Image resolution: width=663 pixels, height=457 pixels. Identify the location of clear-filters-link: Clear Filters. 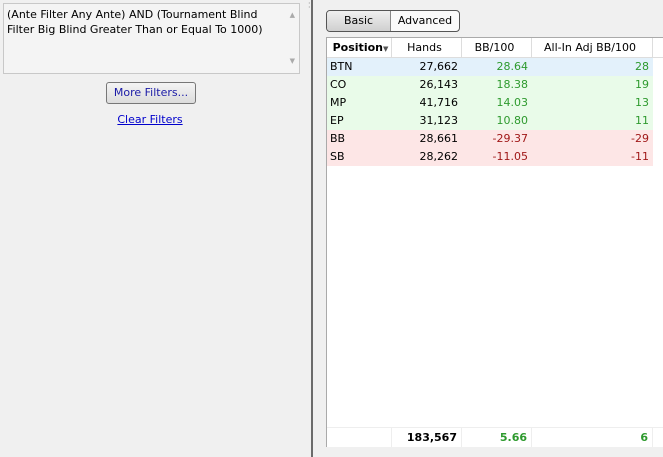
(150, 119).